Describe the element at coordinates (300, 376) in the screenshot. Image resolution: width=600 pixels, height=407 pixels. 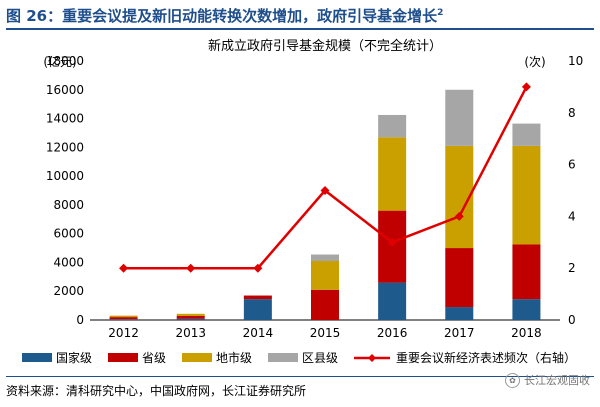
I see `source-rule` at that location.